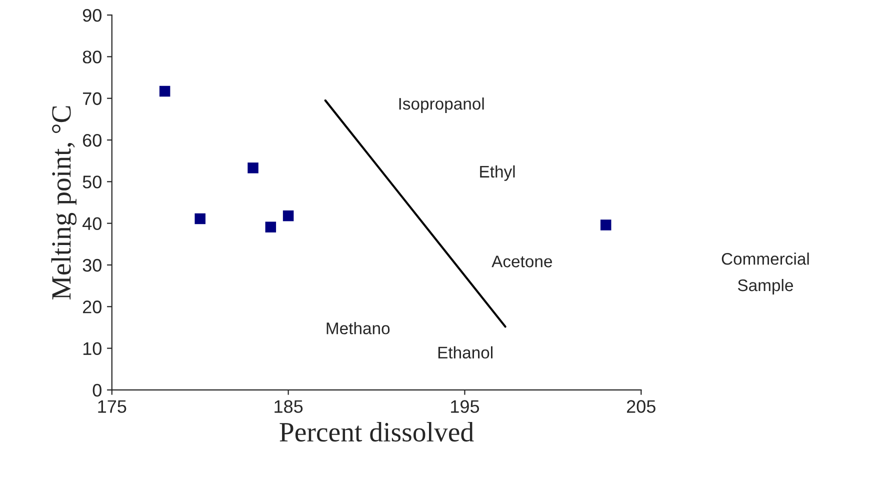  What do you see at coordinates (358, 328) in the screenshot?
I see `annotation: Methano` at bounding box center [358, 328].